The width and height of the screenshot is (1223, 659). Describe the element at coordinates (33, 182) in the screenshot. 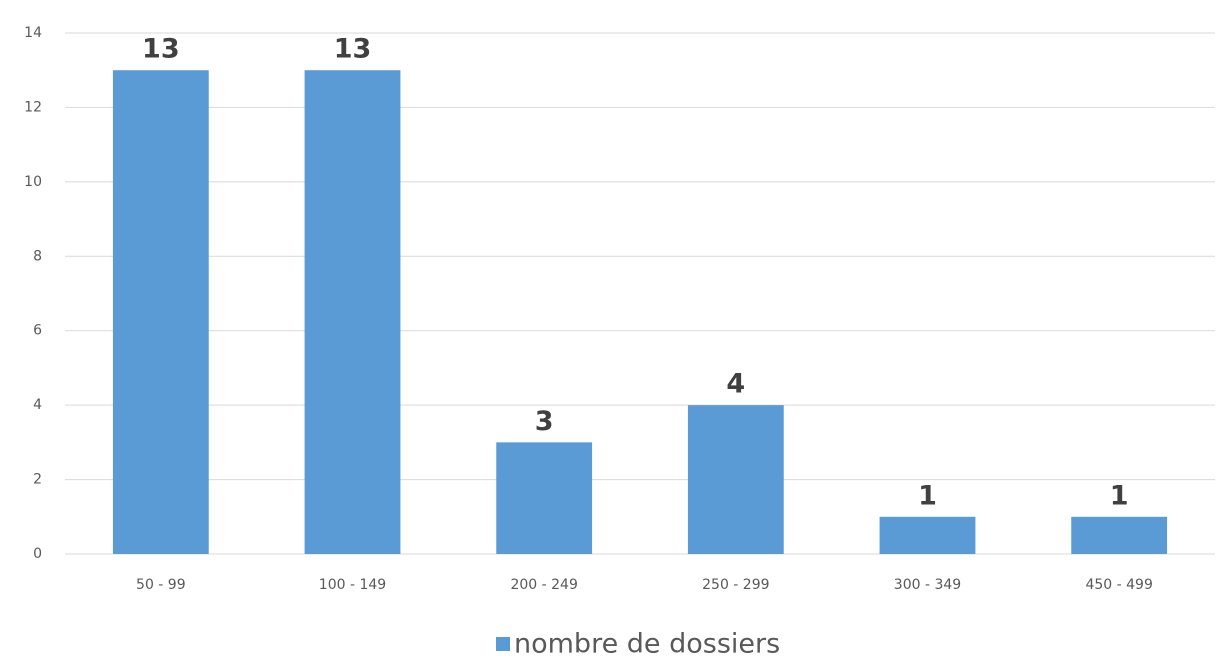

I see `y-tick-label: 10` at that location.